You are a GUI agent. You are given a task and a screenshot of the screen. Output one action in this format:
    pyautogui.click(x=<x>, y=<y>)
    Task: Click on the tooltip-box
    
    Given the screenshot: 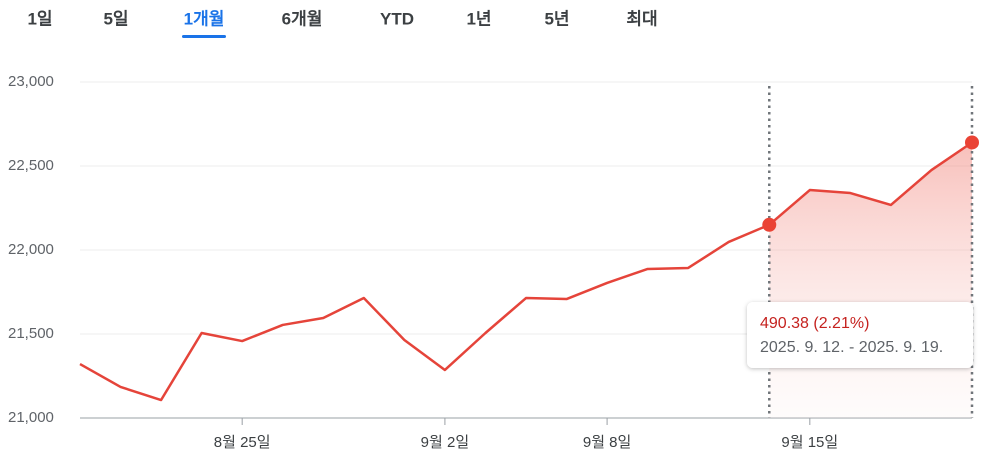 What is the action you would take?
    pyautogui.click(x=860, y=335)
    